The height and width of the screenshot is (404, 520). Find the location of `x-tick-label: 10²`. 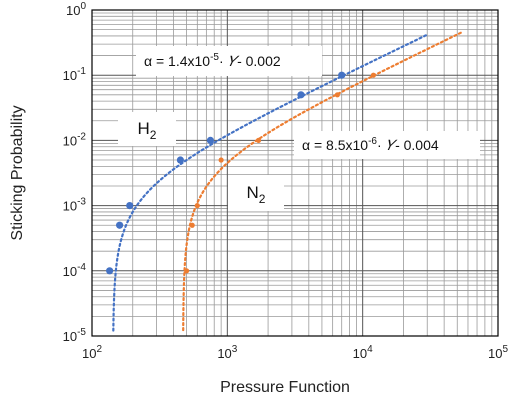

x-tick-label: 10² is located at coordinates (92, 352).